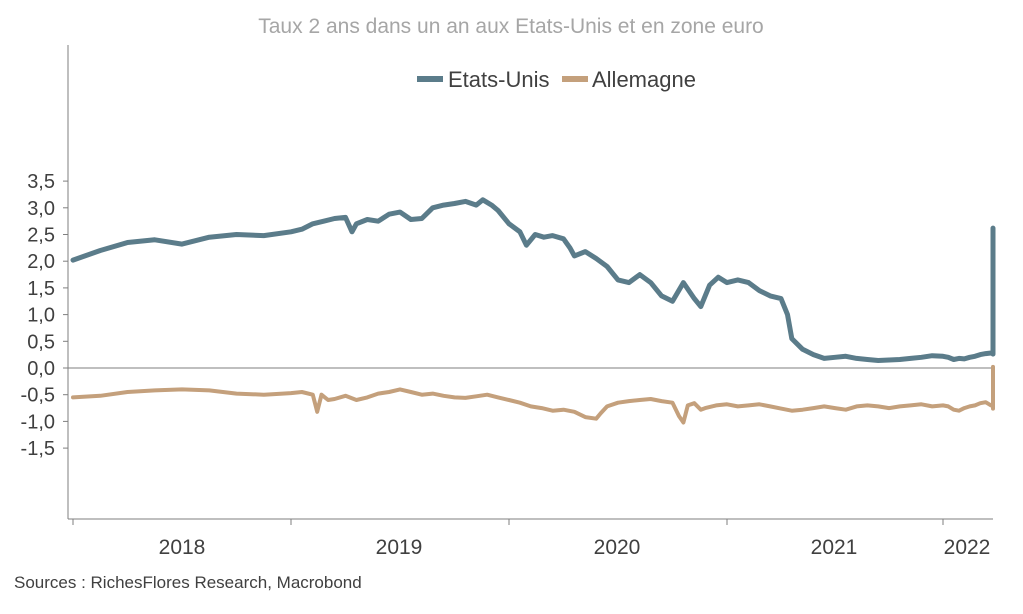 The height and width of the screenshot is (614, 1023). What do you see at coordinates (41, 316) in the screenshot?
I see `y-tick-label: 1,0` at bounding box center [41, 316].